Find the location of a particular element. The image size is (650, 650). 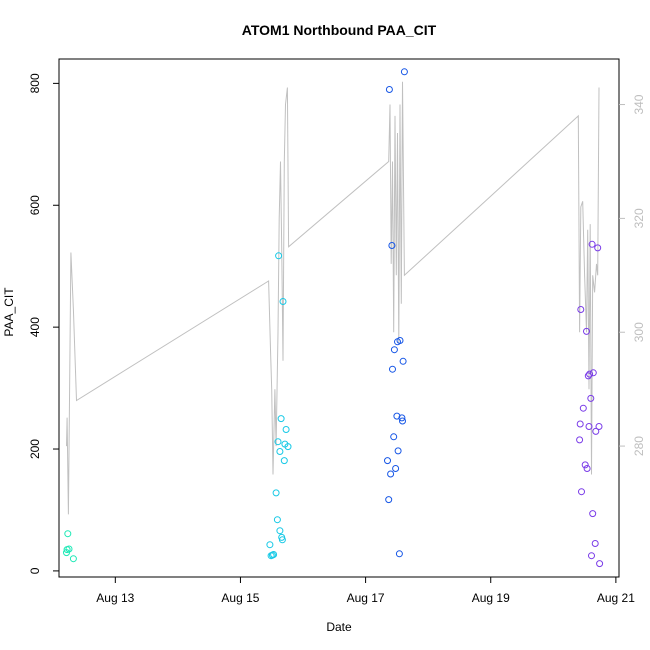

x-tick-label-3: Aug 19 is located at coordinates (491, 598).